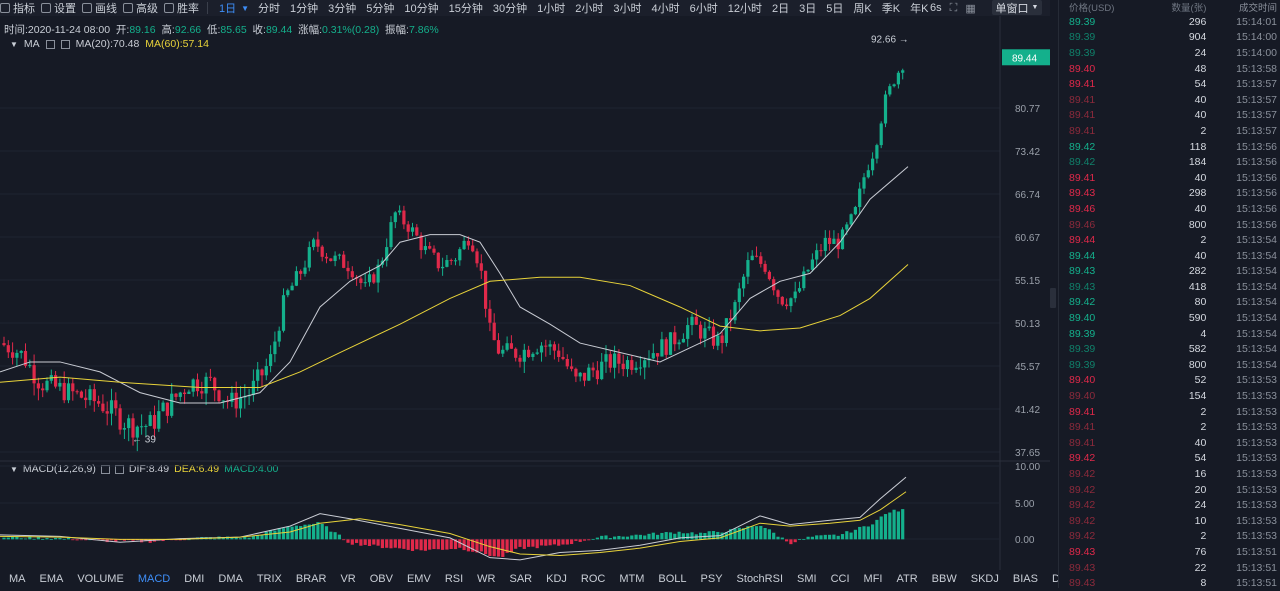 The width and height of the screenshot is (1280, 591). What do you see at coordinates (311, 579) in the screenshot?
I see `indicator-tab-brar: BRAR` at bounding box center [311, 579].